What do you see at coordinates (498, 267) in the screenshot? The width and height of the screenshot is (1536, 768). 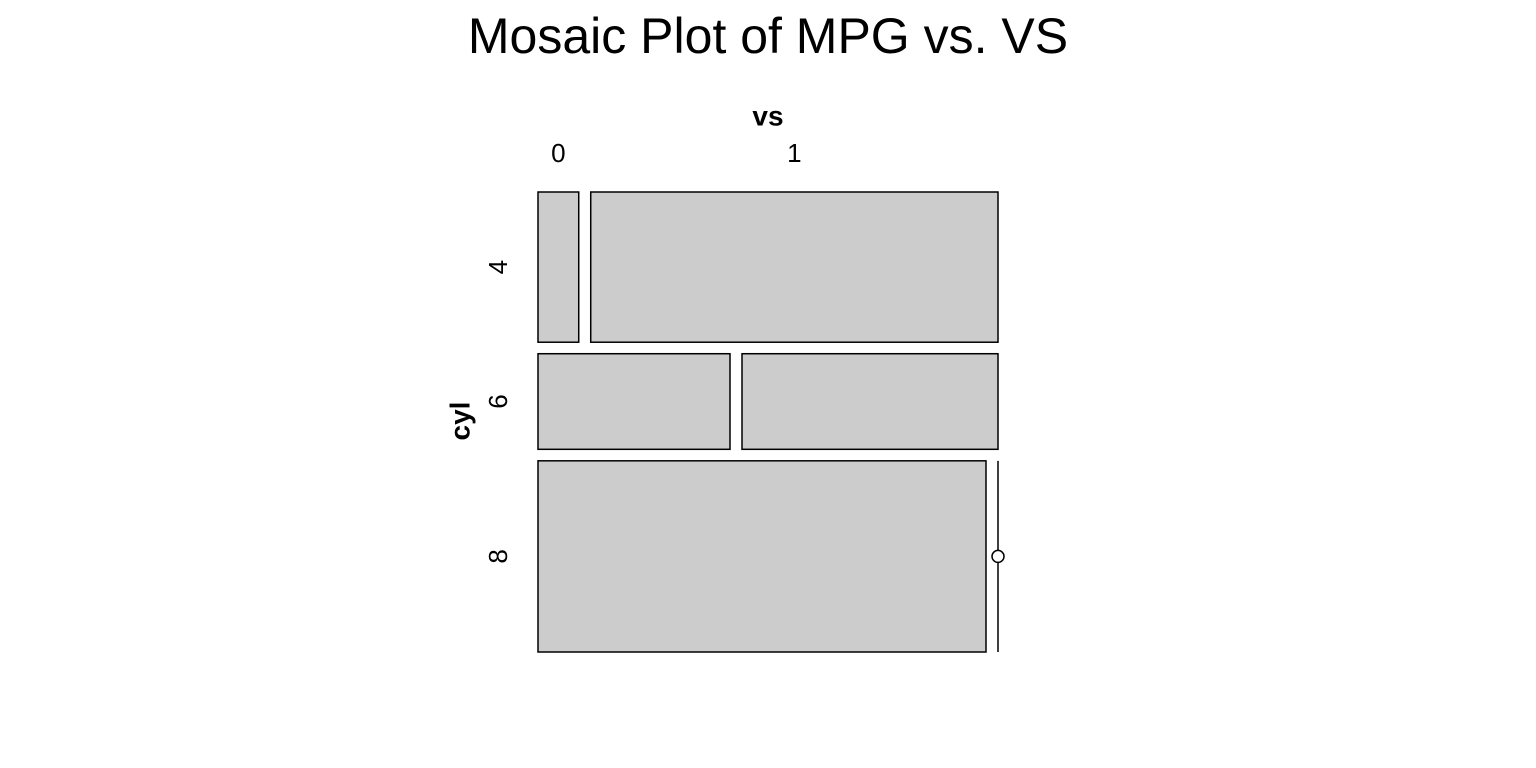 I see `y-tick-label: 4` at bounding box center [498, 267].